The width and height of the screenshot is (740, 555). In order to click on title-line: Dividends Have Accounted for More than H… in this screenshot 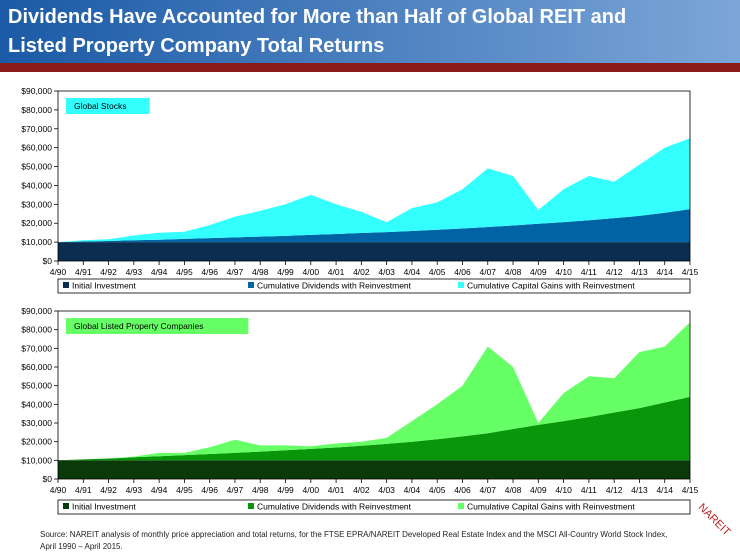, I will do `click(317, 17)`.